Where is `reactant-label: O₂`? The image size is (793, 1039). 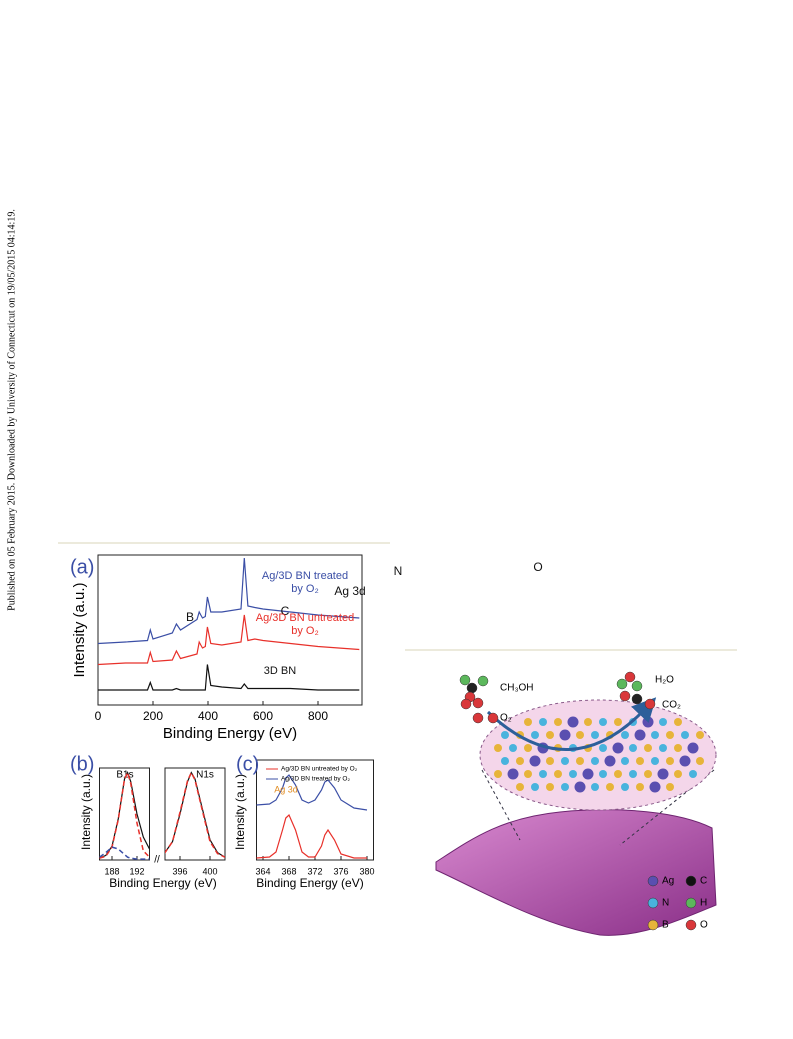 reactant-label: O₂ is located at coordinates (506, 718).